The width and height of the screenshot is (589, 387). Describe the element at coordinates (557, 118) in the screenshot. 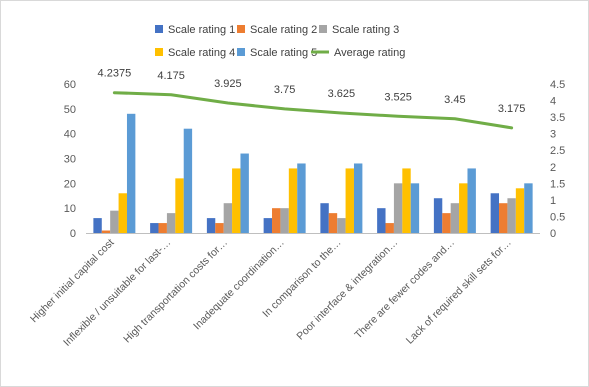

I see `y-right-tick-label: 3.5` at that location.